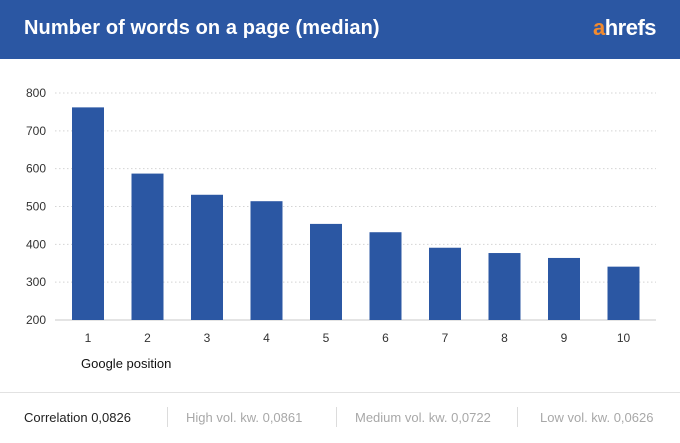  Describe the element at coordinates (564, 338) in the screenshot. I see `x-tick-label: 9` at that location.